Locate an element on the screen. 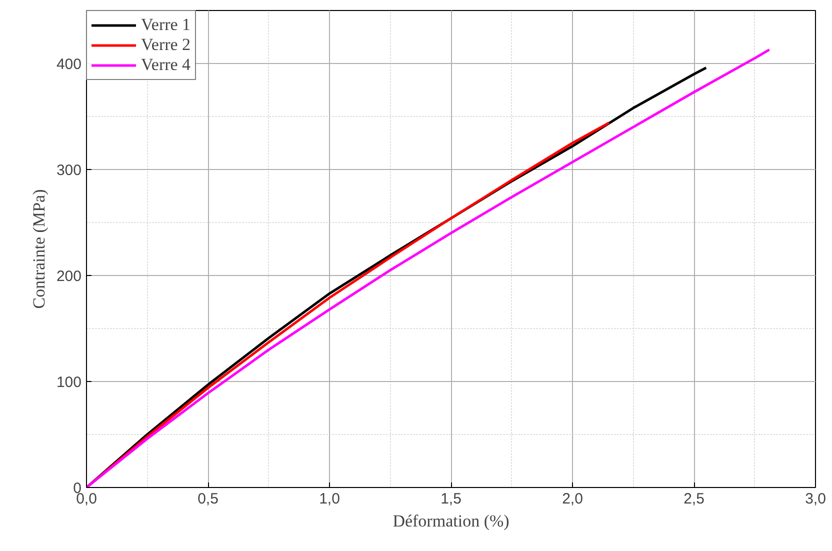  x-tick-label: 2,5 is located at coordinates (694, 499).